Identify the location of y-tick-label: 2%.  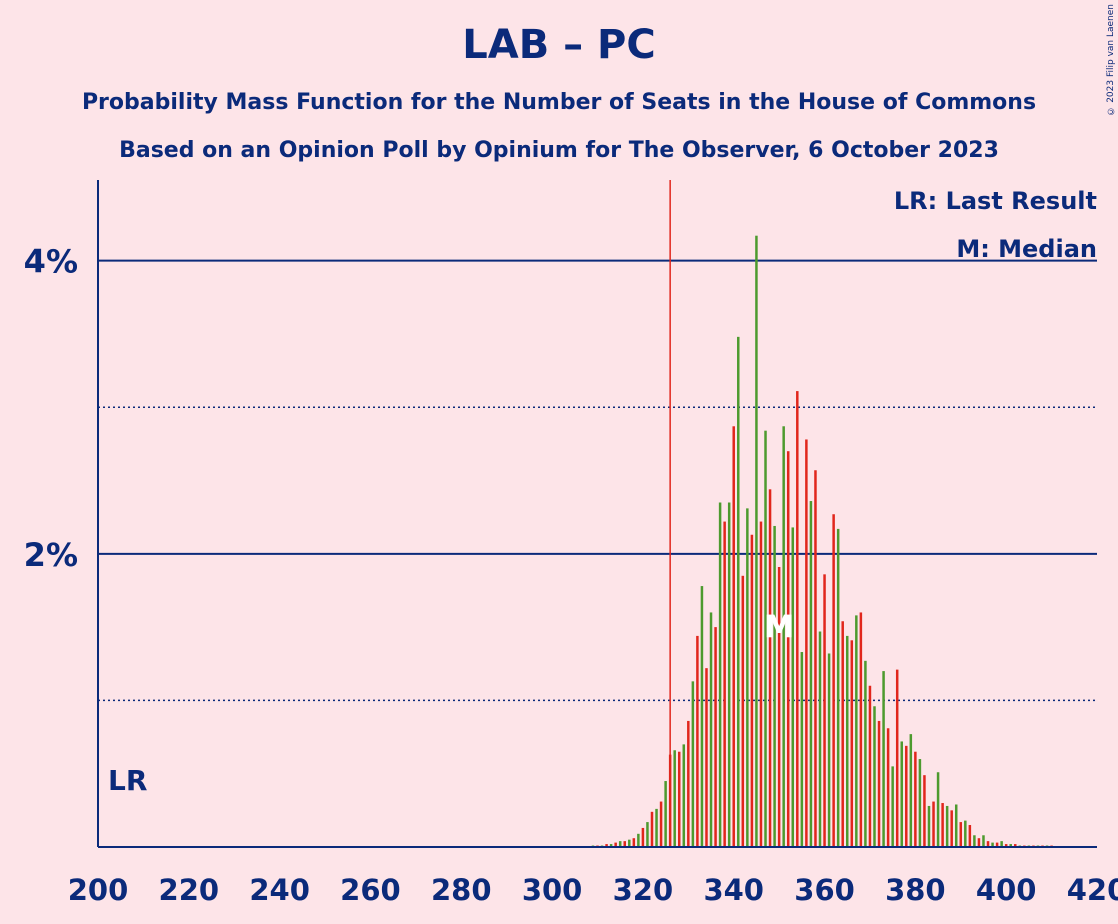
(51, 555).